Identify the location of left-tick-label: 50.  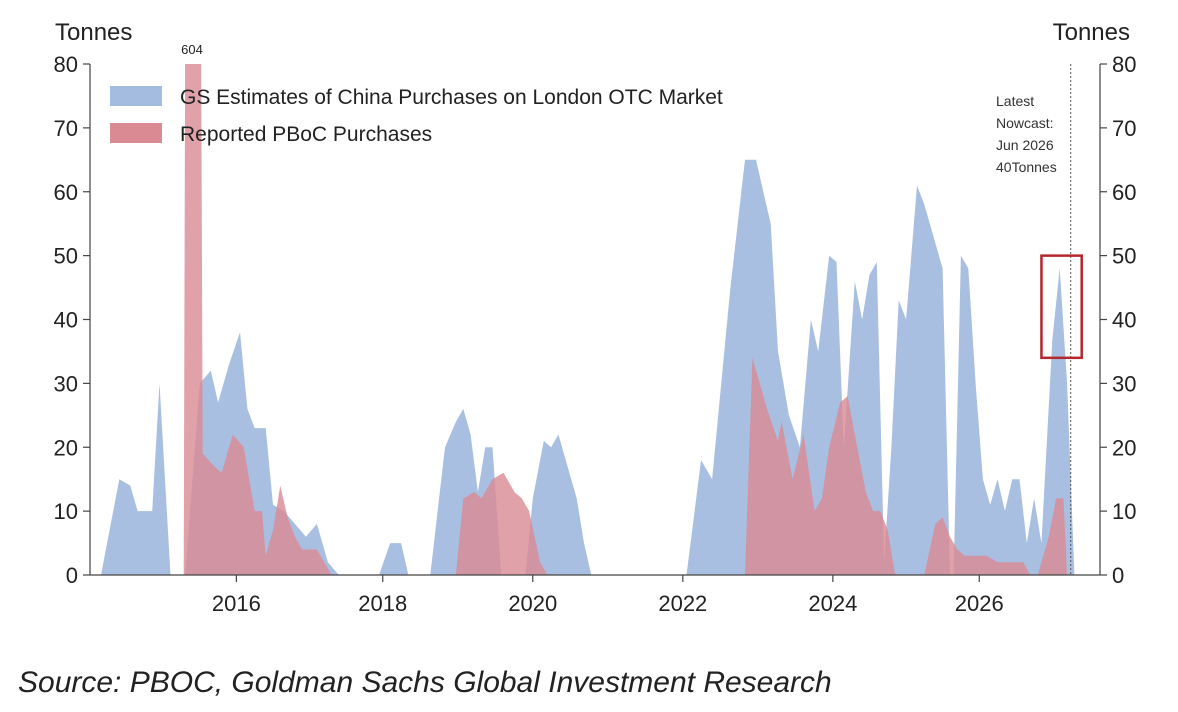
(66, 256).